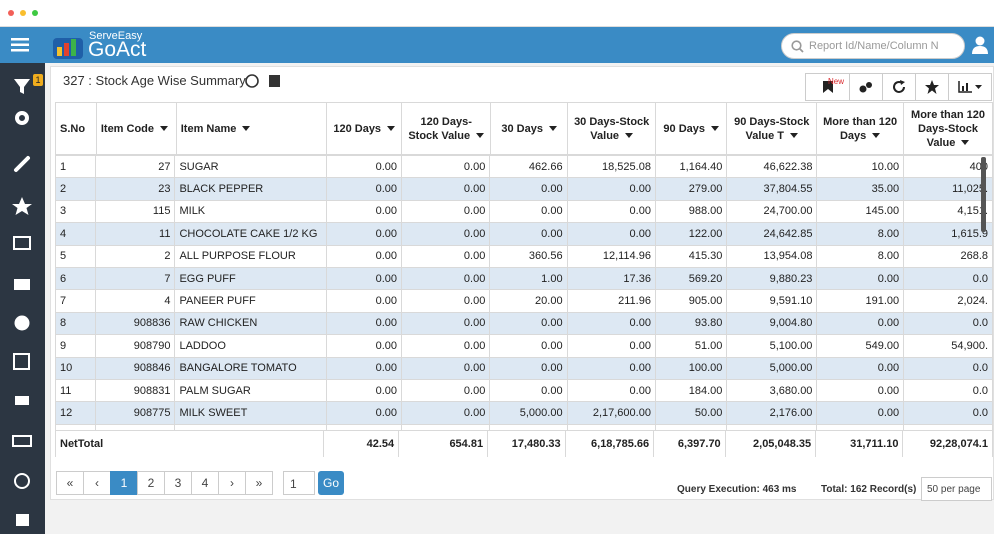 Image resolution: width=994 pixels, height=539 pixels. What do you see at coordinates (611, 278) in the screenshot?
I see `table-cell: 17.36` at bounding box center [611, 278].